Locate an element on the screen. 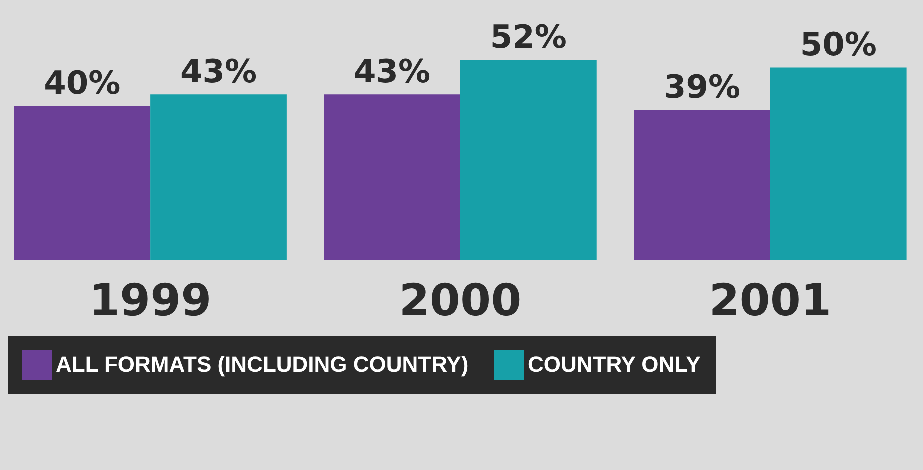  data-label: 52% is located at coordinates (528, 37).